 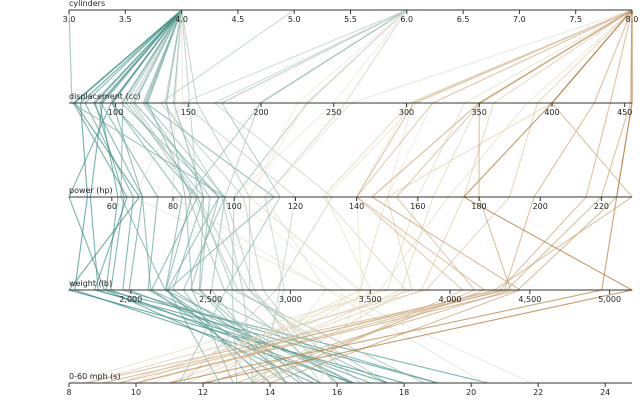 What do you see at coordinates (609, 299) in the screenshot?
I see `tick-label: 5,000` at bounding box center [609, 299].